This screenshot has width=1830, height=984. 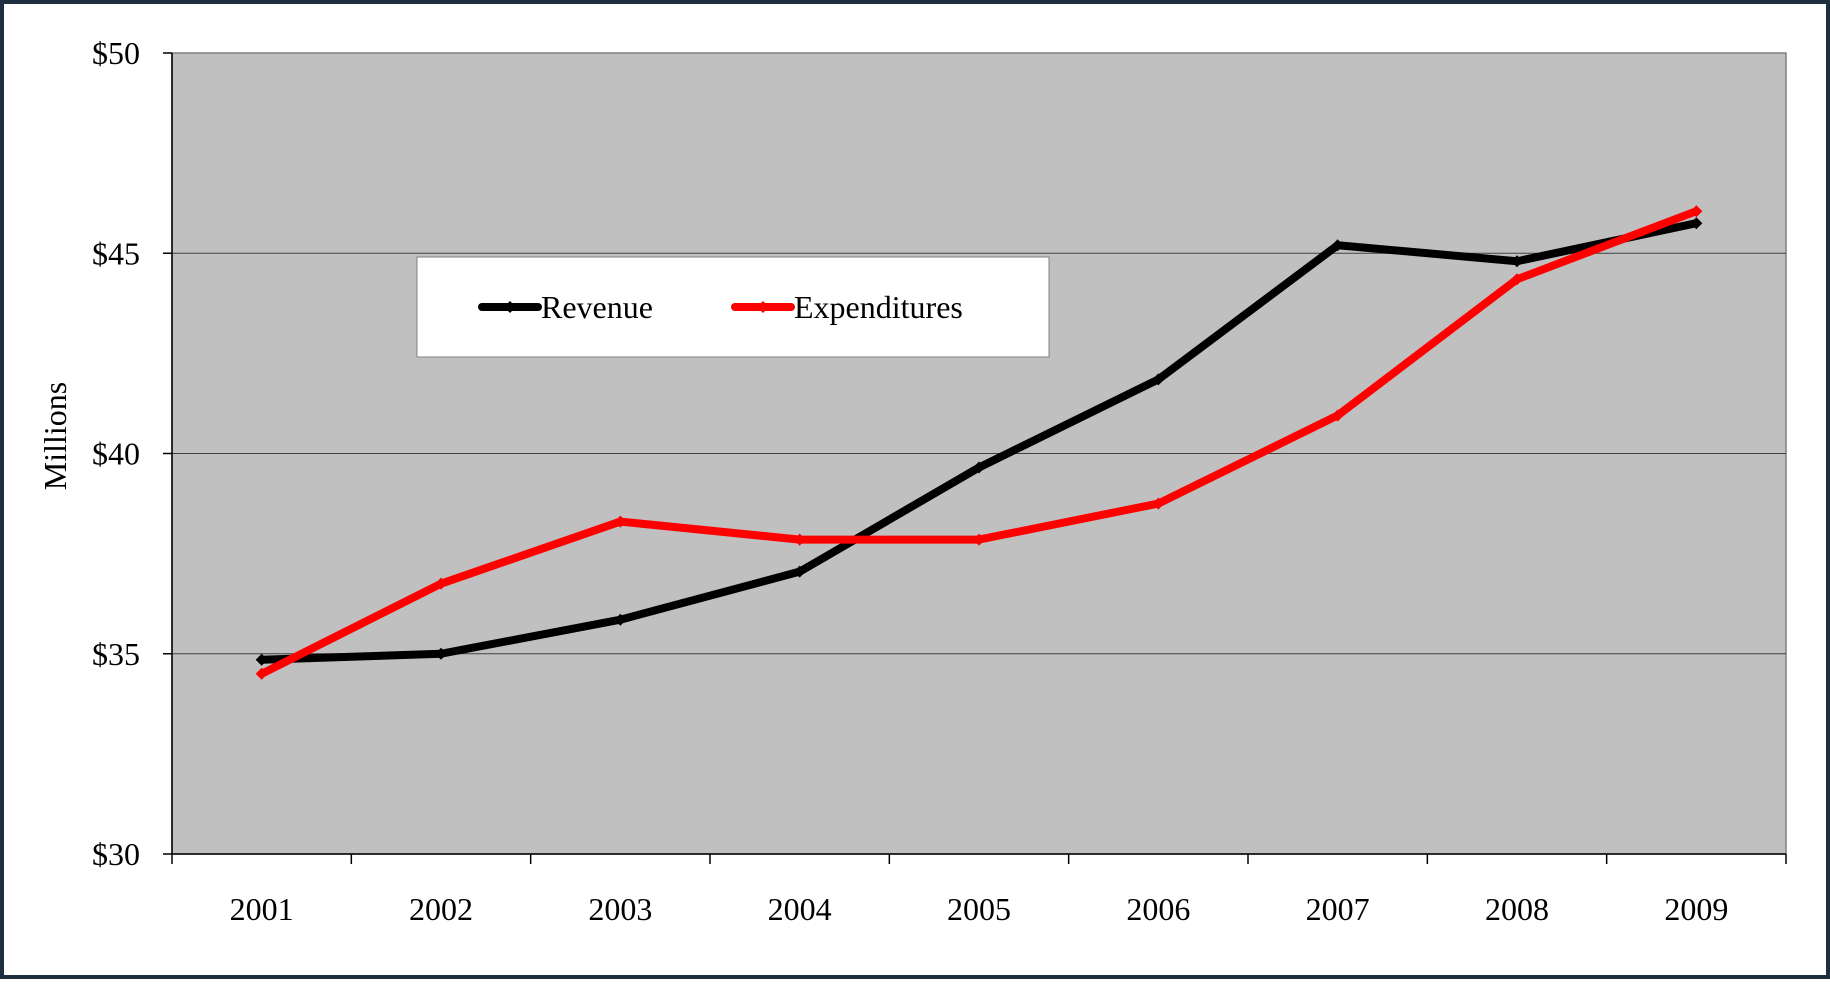 I want to click on x-tick-label: 2006, so click(x=1158, y=909).